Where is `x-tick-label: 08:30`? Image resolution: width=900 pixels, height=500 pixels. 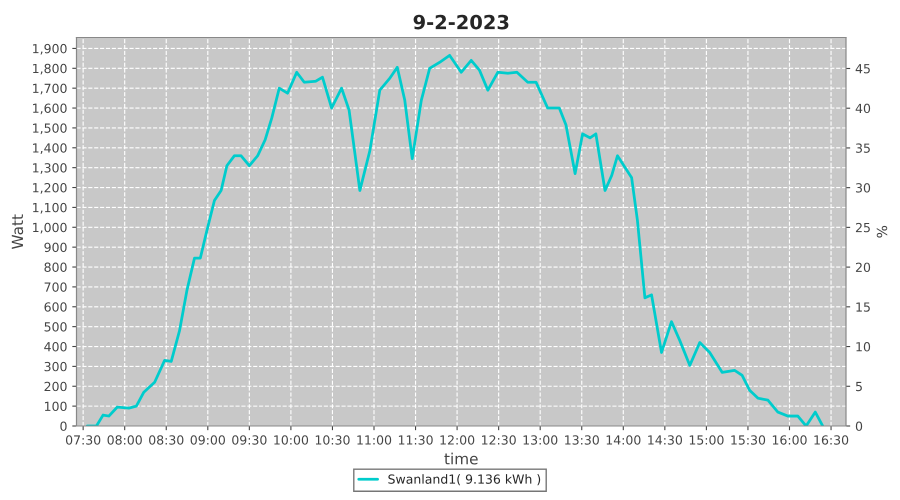 x-tick-label: 08:30 is located at coordinates (166, 440).